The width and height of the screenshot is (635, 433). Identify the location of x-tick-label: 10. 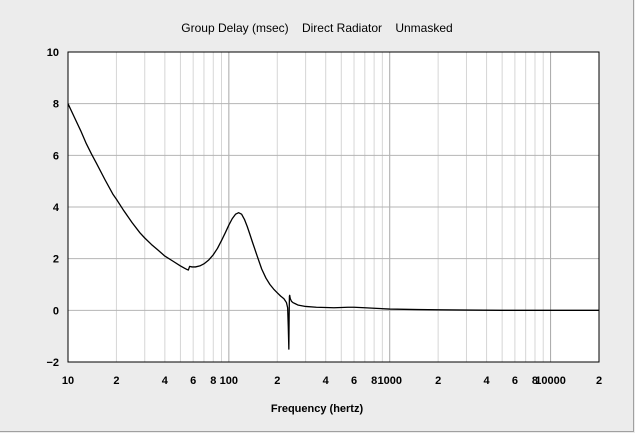
(68, 381).